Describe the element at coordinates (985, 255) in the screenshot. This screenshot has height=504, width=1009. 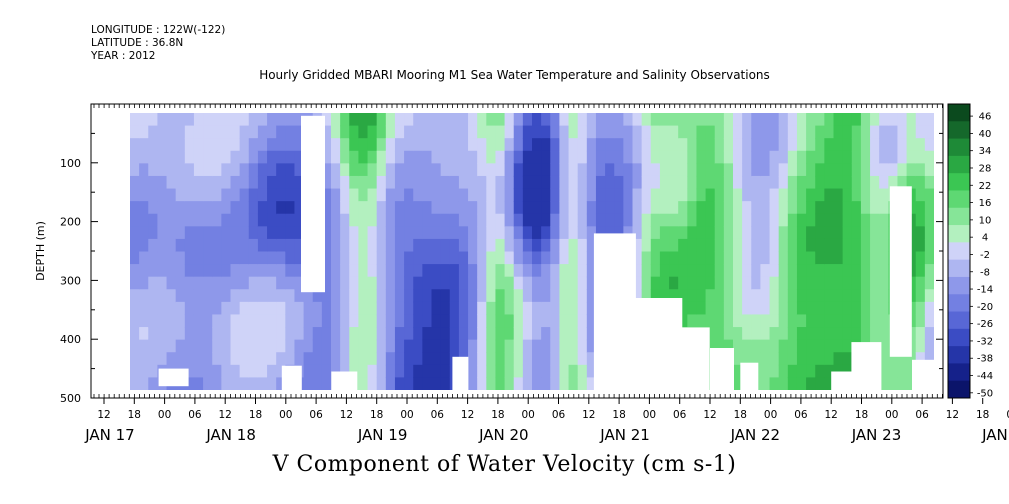
I see `colorbar-level-label: -2` at that location.